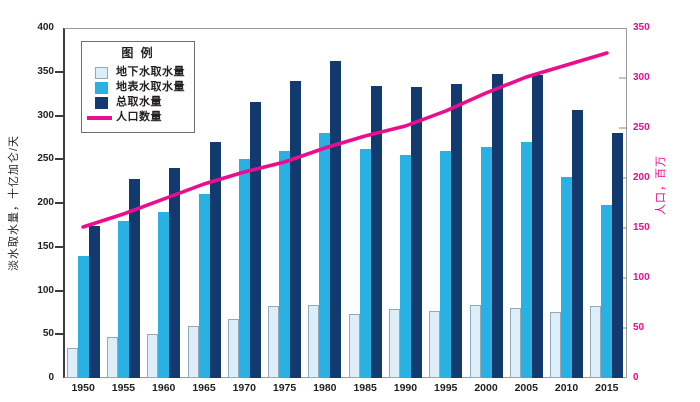  Describe the element at coordinates (138, 53) in the screenshot. I see `legend-title: 图 例` at that location.